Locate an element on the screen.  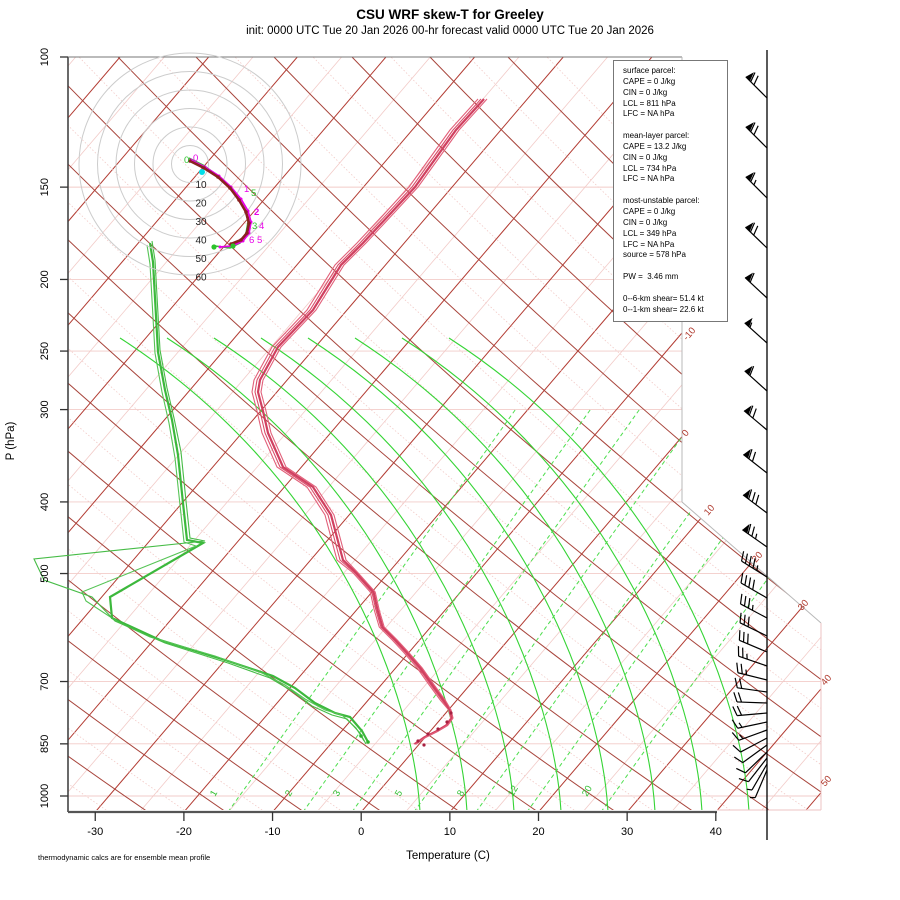
svg-text: 700 is located at coordinates (45, 681).